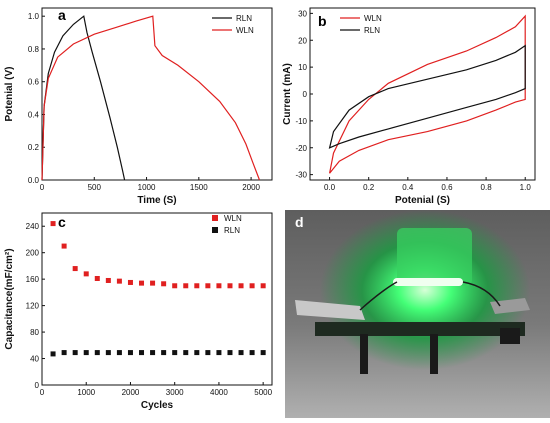  I want to click on x-tick-label: 1500, so click(199, 187).